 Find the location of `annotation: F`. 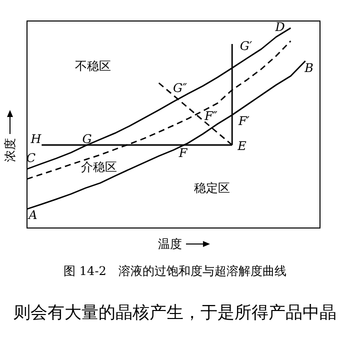

annotation: F is located at coordinates (183, 153).